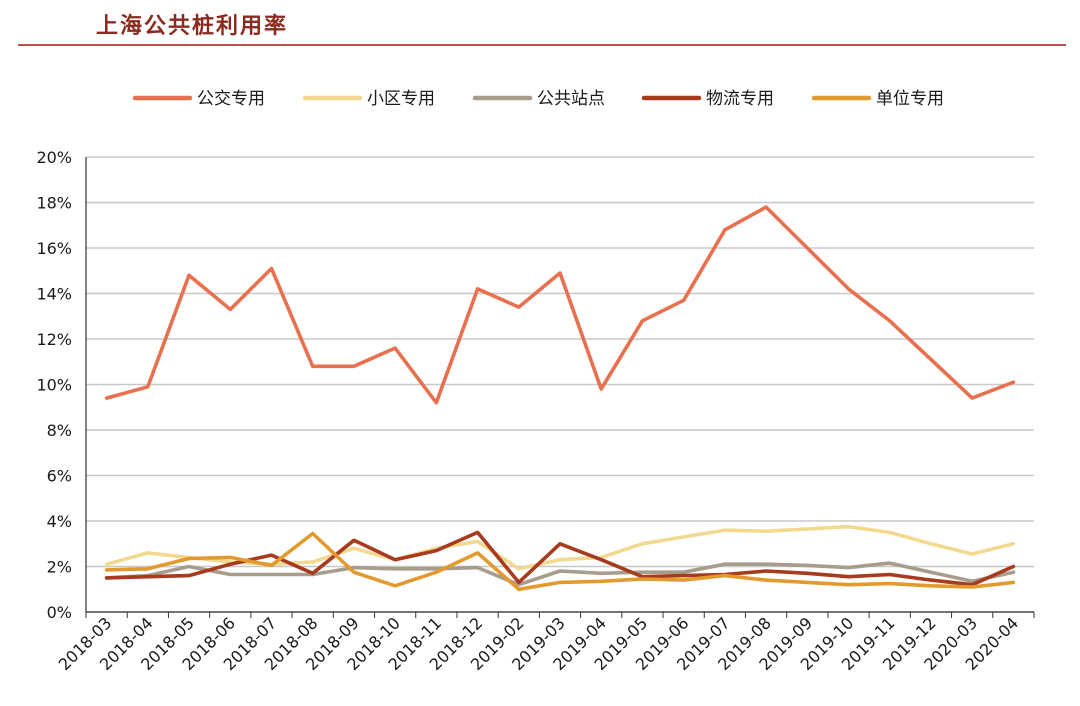 This screenshot has width=1080, height=706. I want to click on legend-label: 物流专用, so click(740, 99).